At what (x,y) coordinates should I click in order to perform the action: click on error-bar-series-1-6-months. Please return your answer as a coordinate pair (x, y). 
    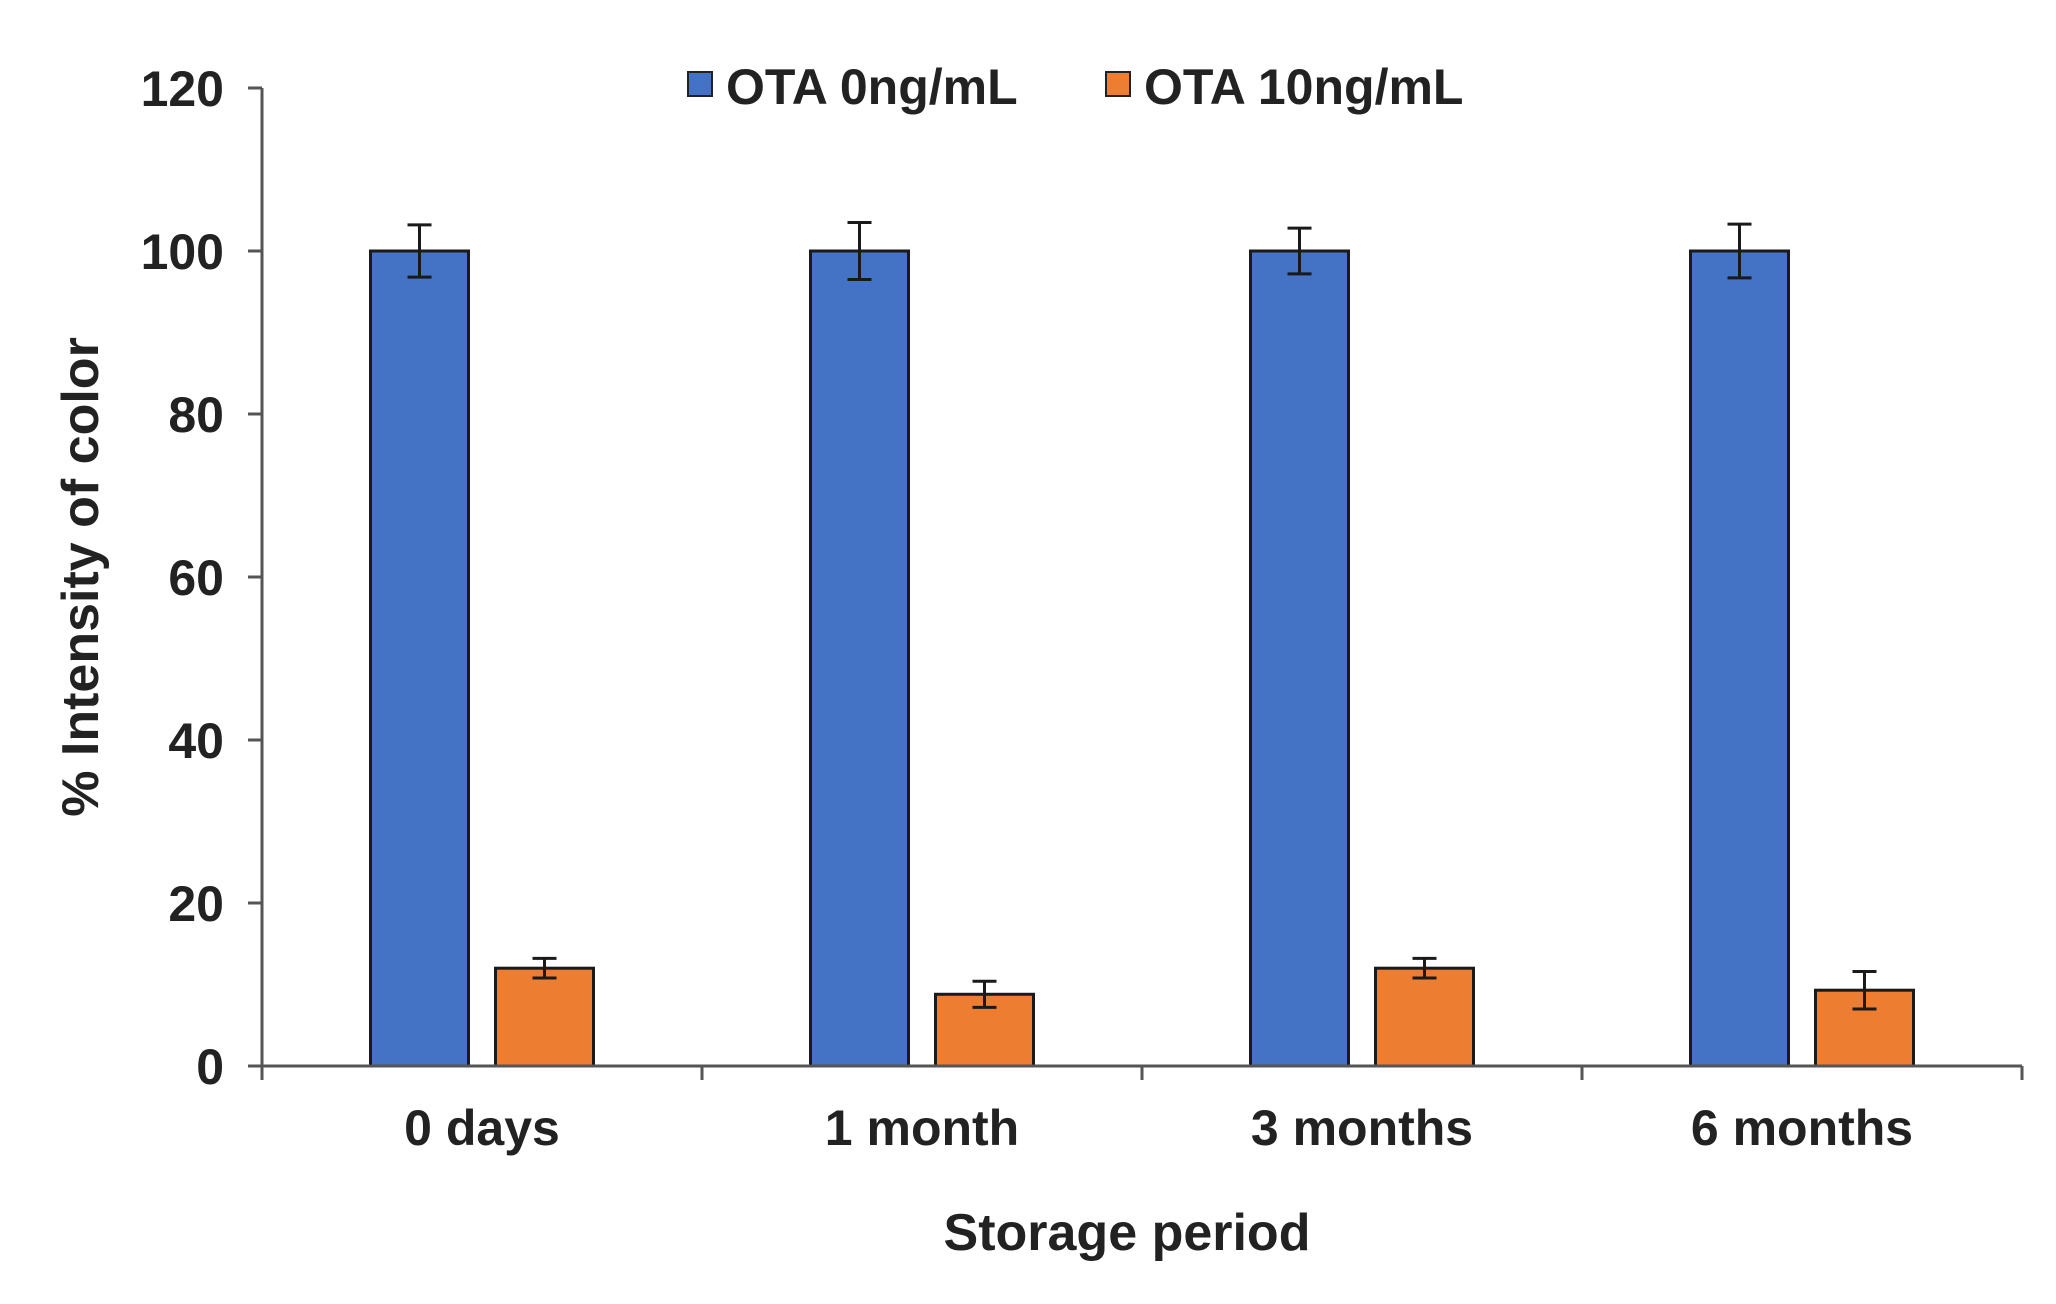
    Looking at the image, I should click on (1739, 251).